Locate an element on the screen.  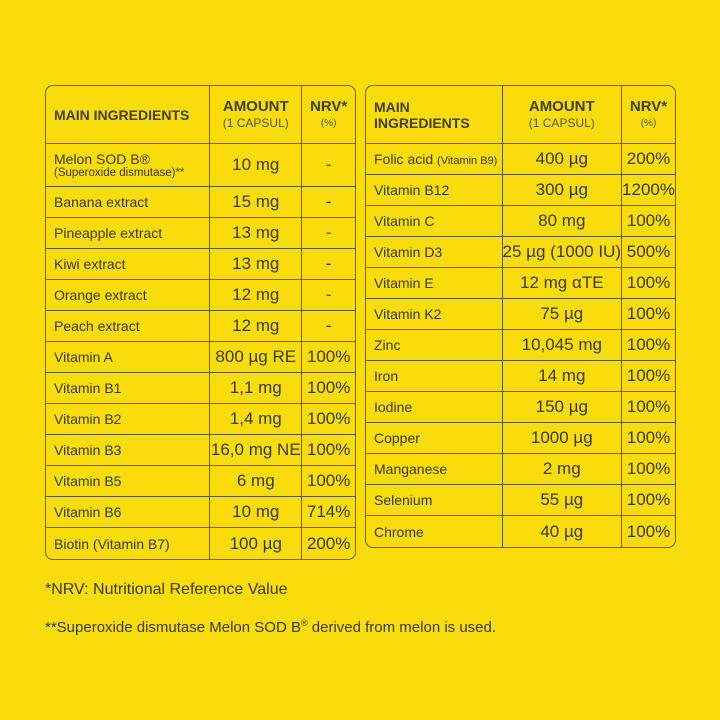
ingredient-name: Vitamin C is located at coordinates (434, 221).